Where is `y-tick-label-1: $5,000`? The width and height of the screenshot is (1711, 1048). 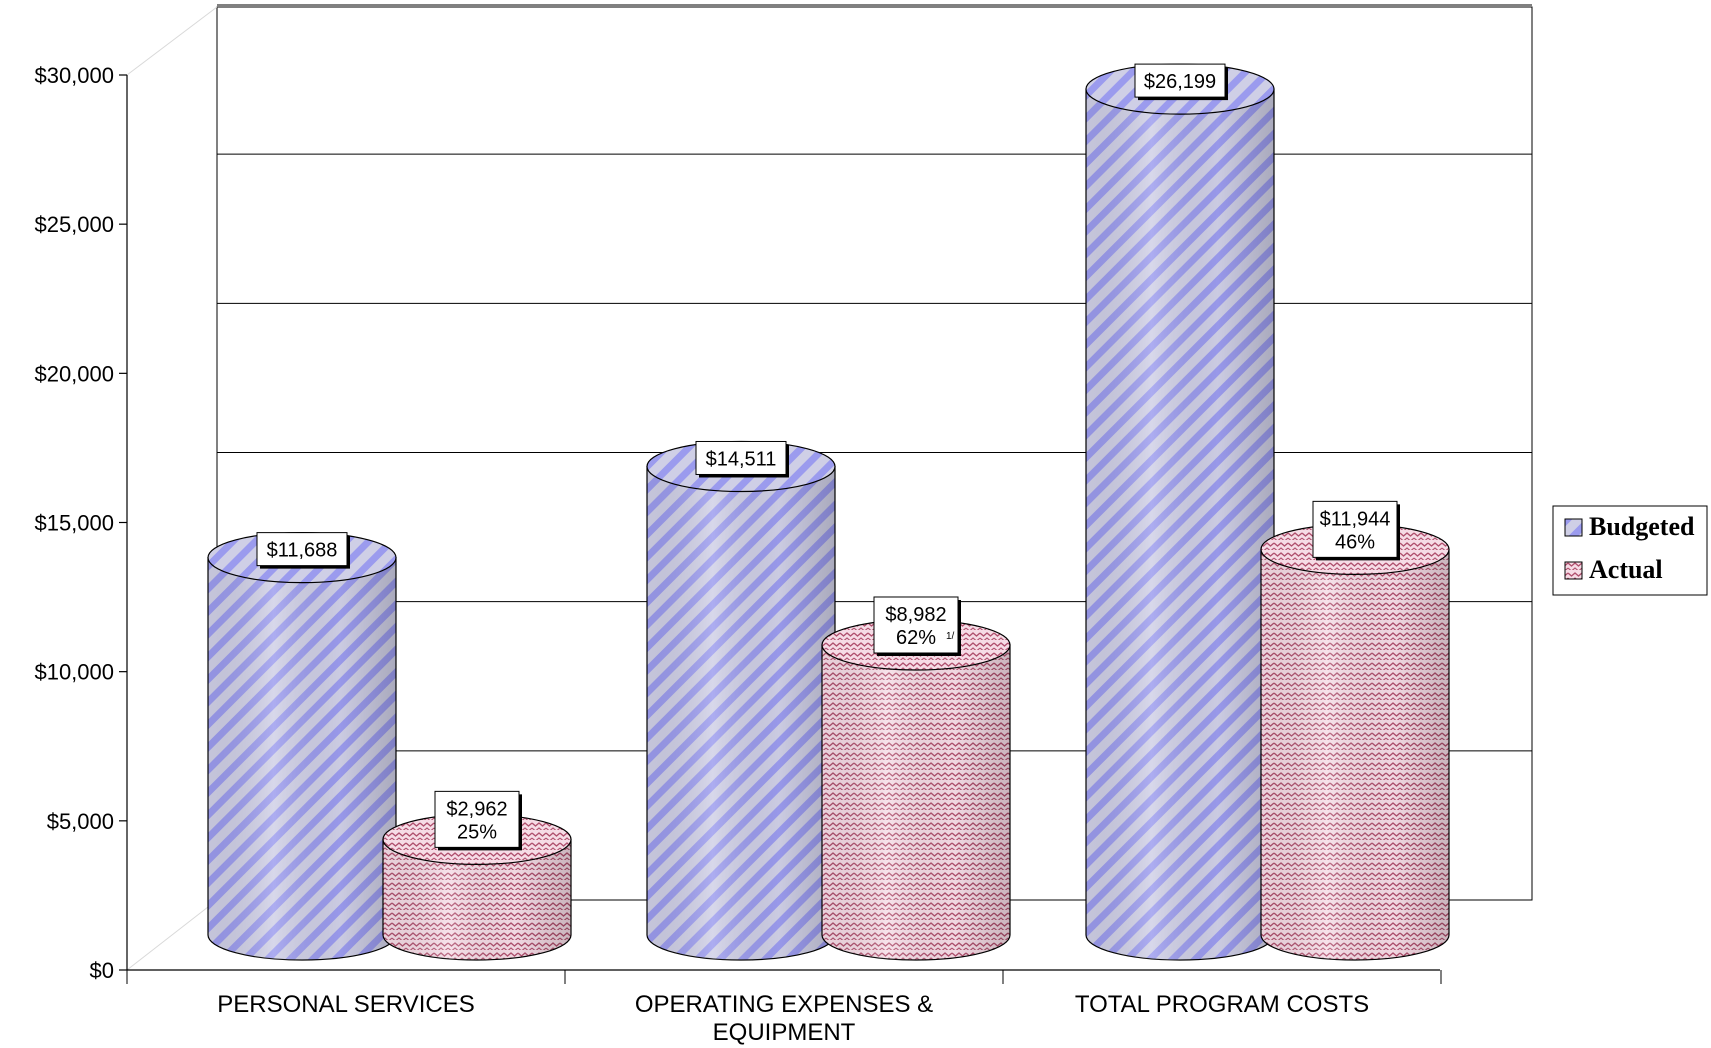 y-tick-label-1: $5,000 is located at coordinates (80, 821).